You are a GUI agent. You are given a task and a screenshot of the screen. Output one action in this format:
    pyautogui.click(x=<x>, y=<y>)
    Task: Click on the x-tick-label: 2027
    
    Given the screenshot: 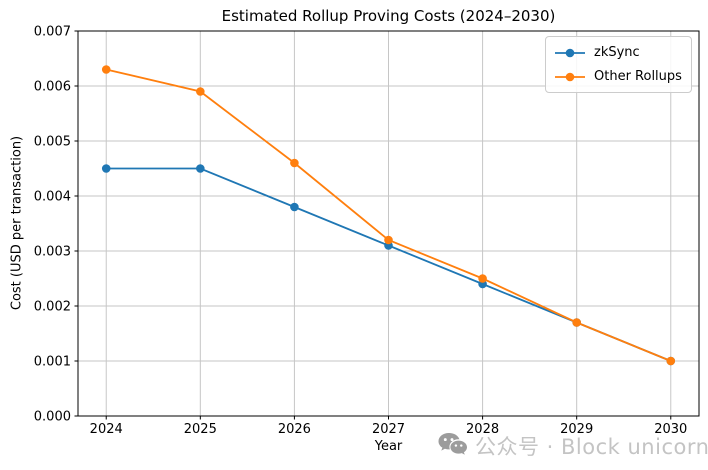 What is the action you would take?
    pyautogui.click(x=388, y=429)
    